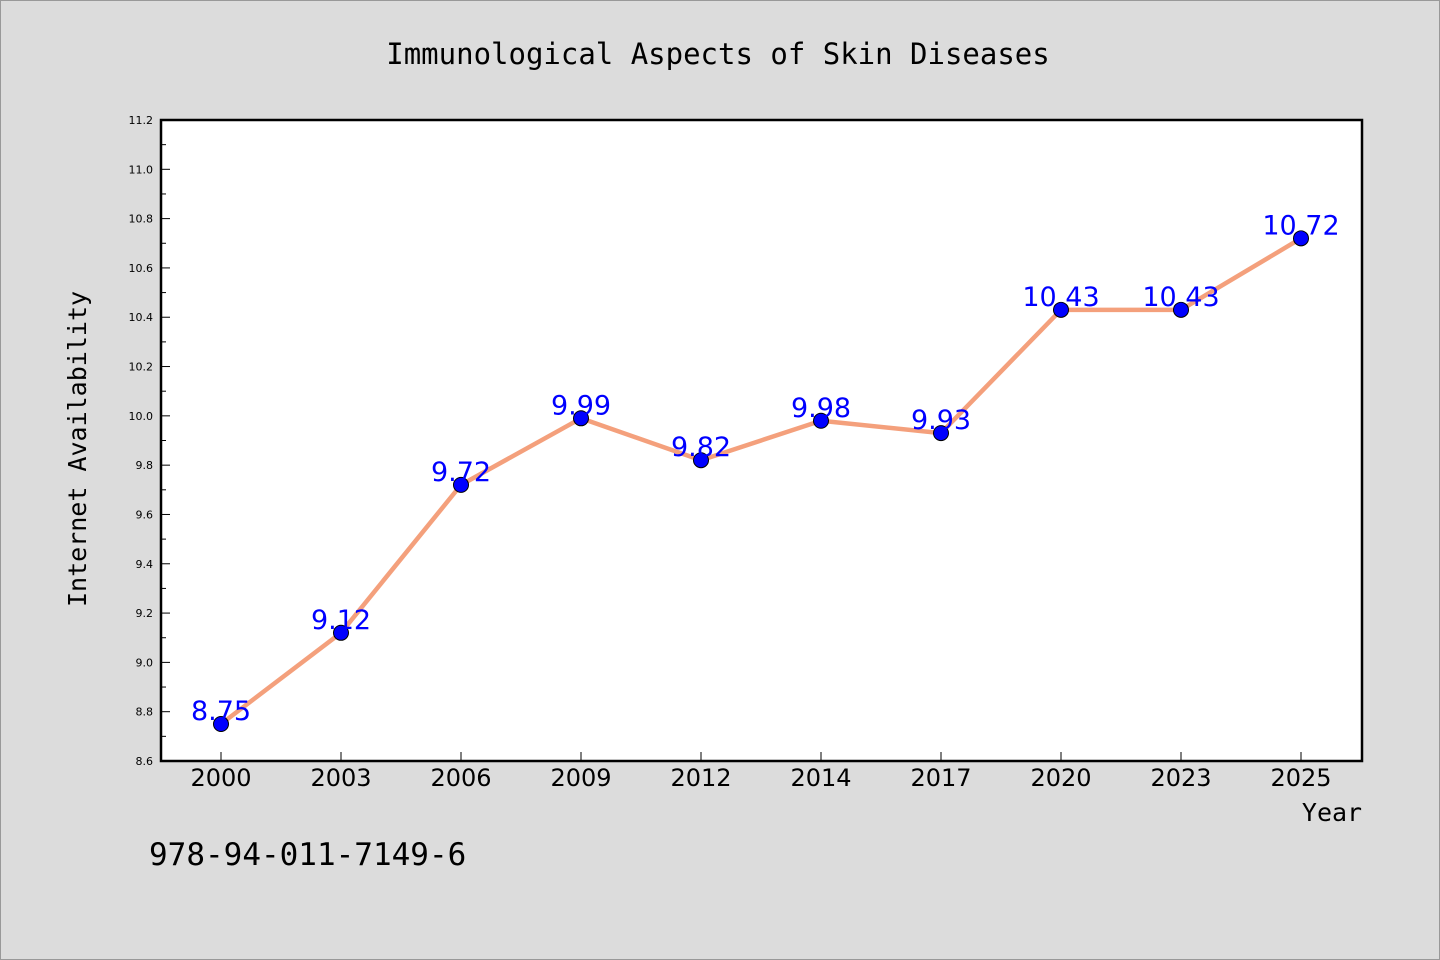  Describe the element at coordinates (341, 620) in the screenshot. I see `data-label: 9.12` at that location.